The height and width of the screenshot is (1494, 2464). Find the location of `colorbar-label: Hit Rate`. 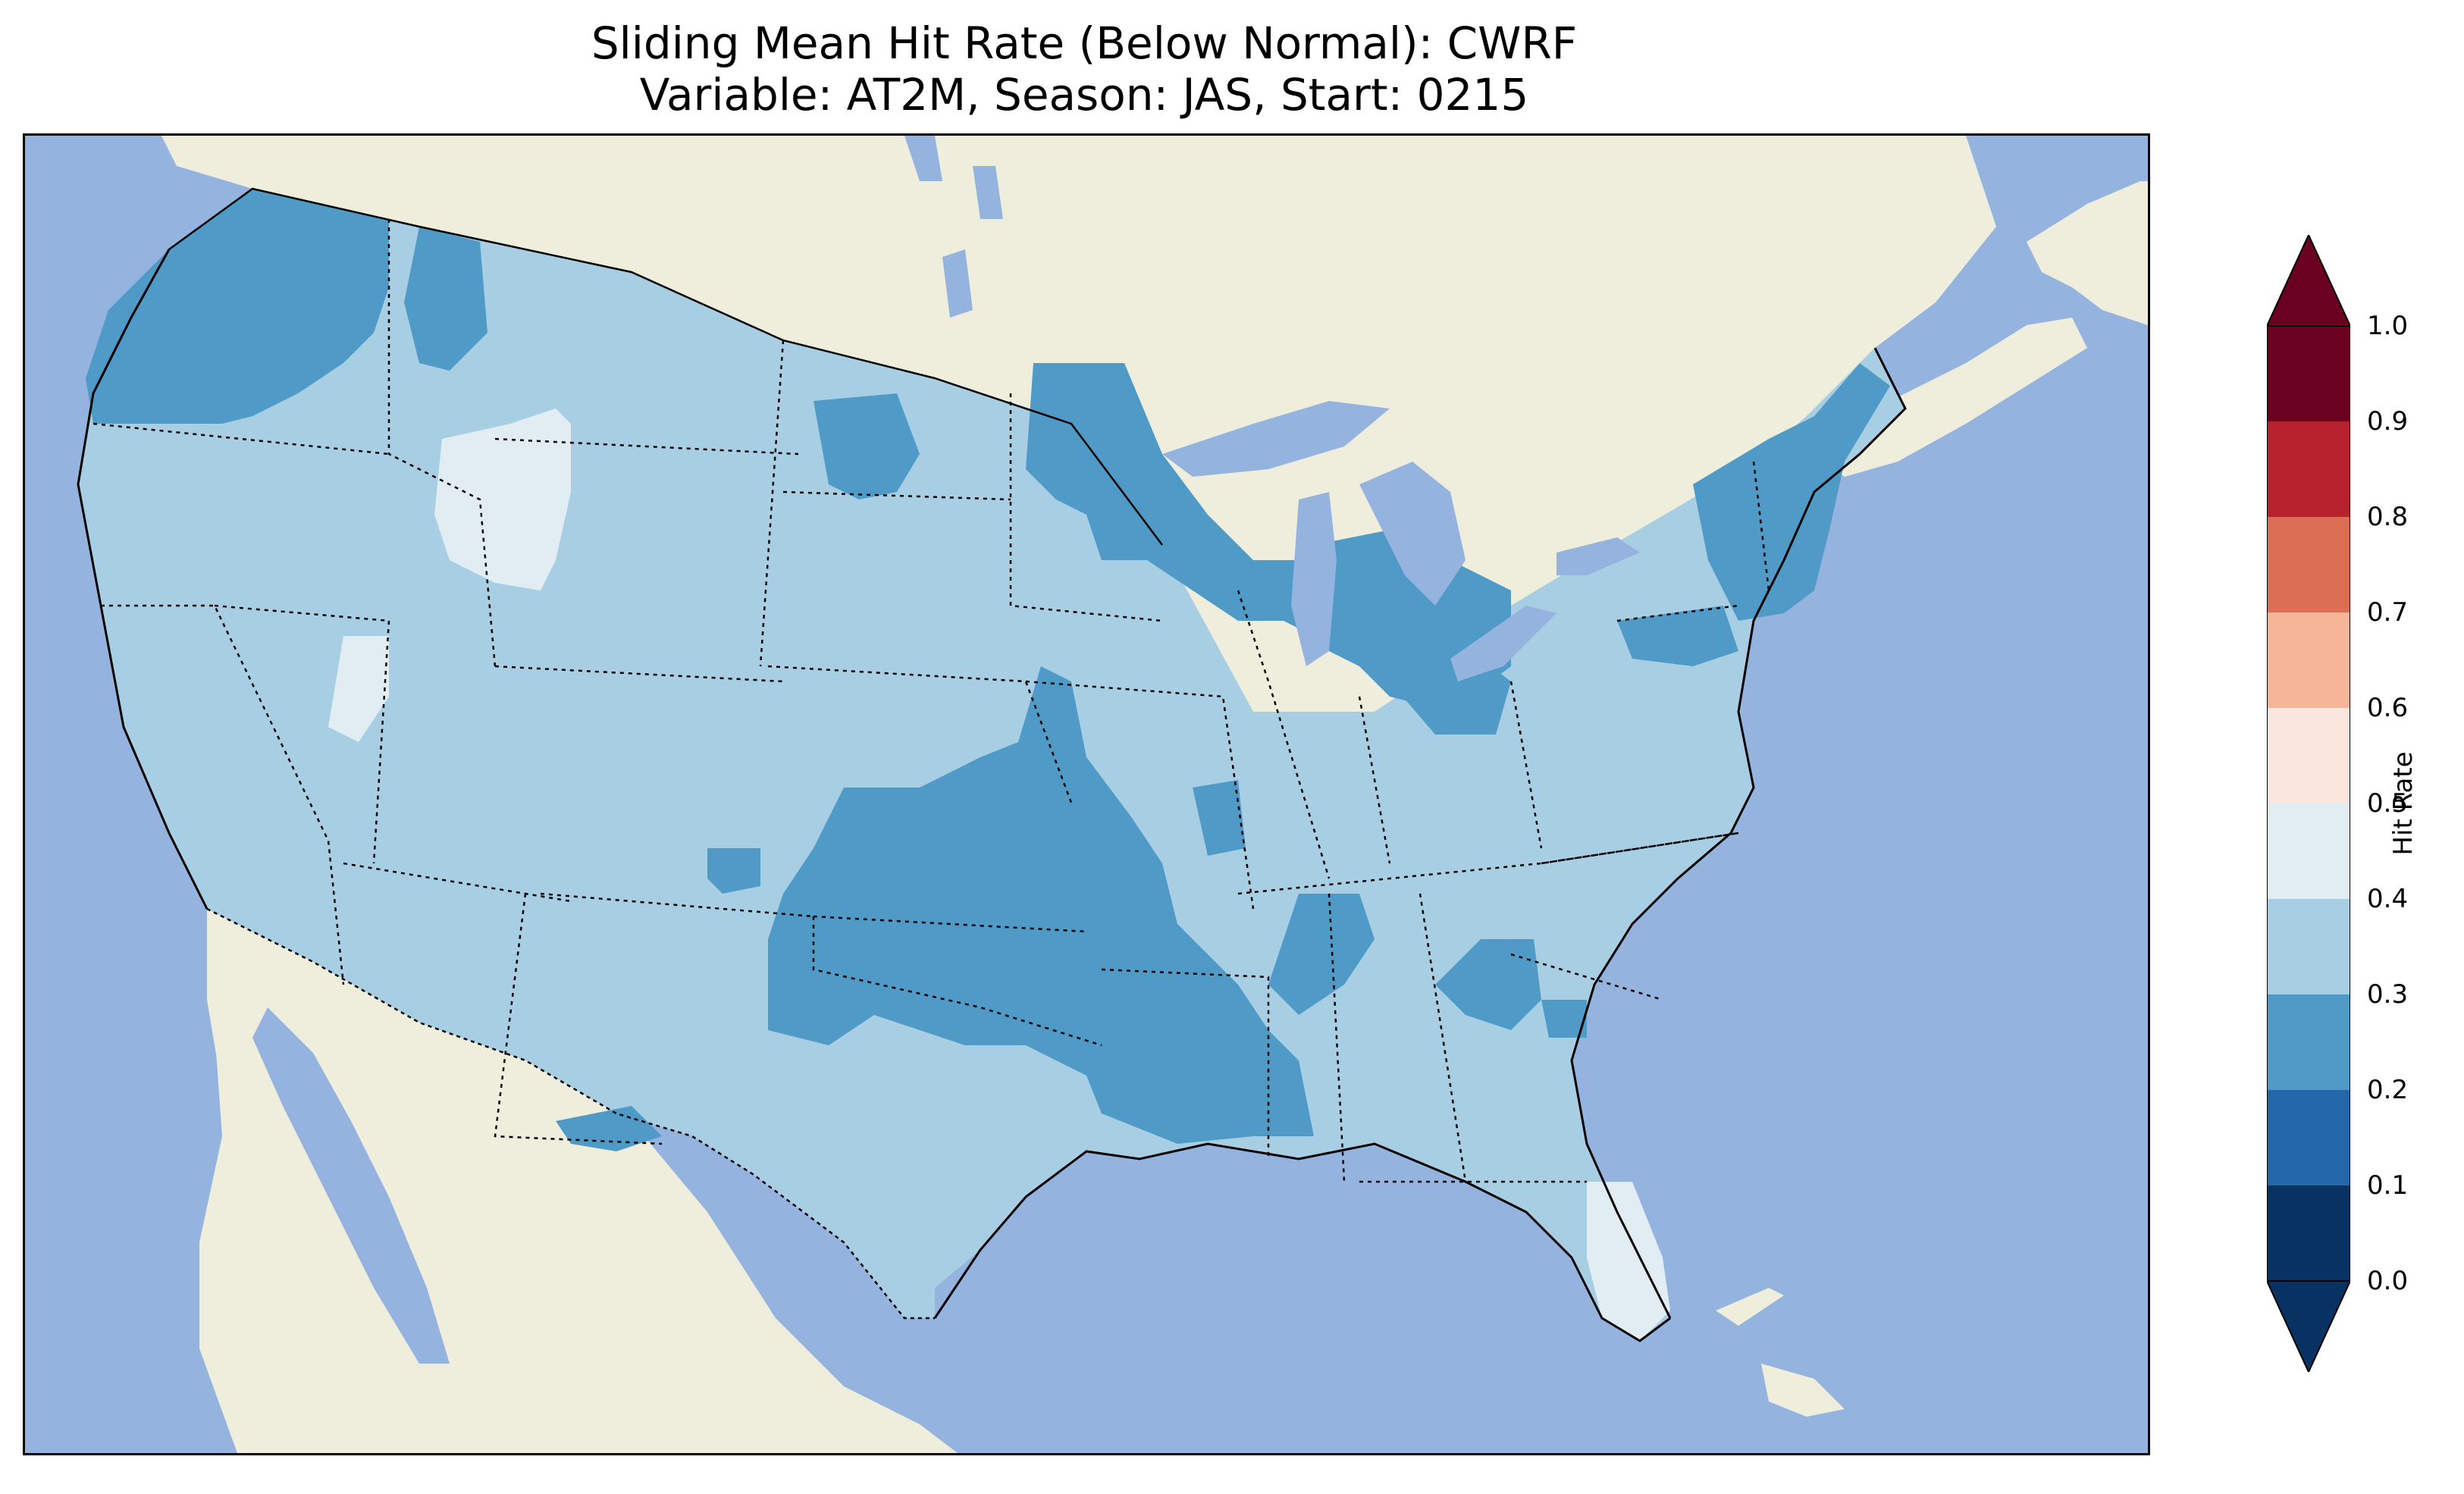

colorbar-label: Hit Rate is located at coordinates (2404, 803).